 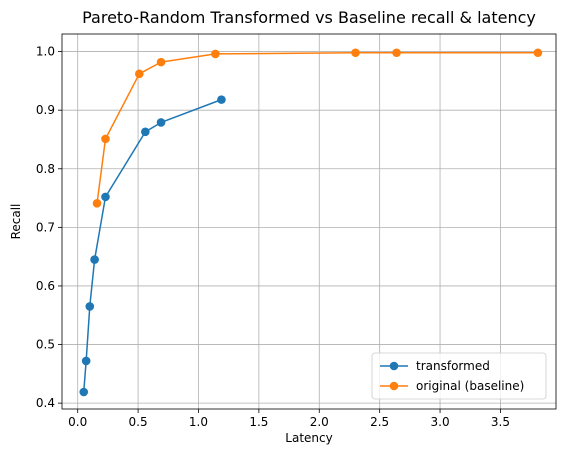 I want to click on legend-label: original (baseline), so click(x=470, y=386).